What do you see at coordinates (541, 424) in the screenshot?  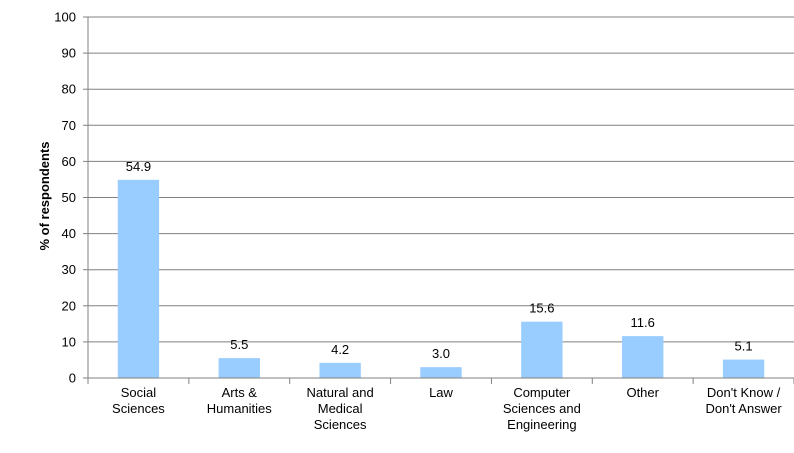 I see `x-category-label-line: Engineering` at bounding box center [541, 424].